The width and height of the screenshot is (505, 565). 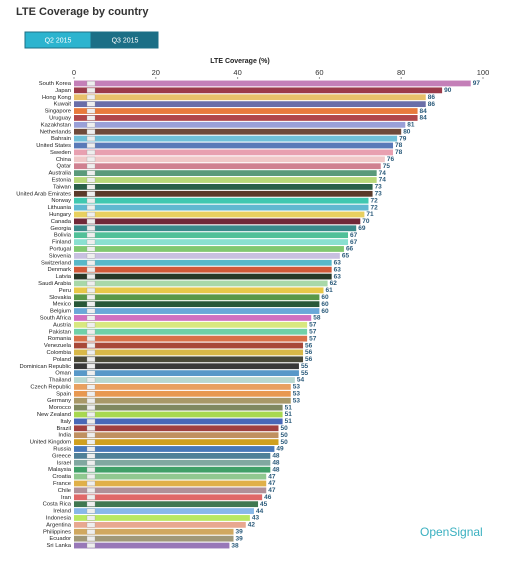 What do you see at coordinates (74, 72) in the screenshot?
I see `x-tick-label: 0` at bounding box center [74, 72].